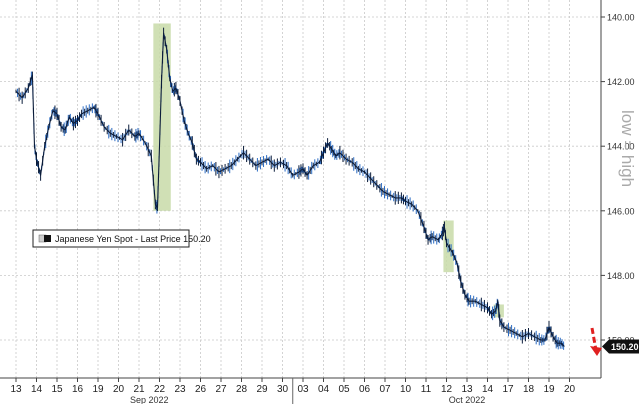 Image resolution: width=640 pixels, height=404 pixels. I want to click on x-tick-label: 22, so click(160, 389).